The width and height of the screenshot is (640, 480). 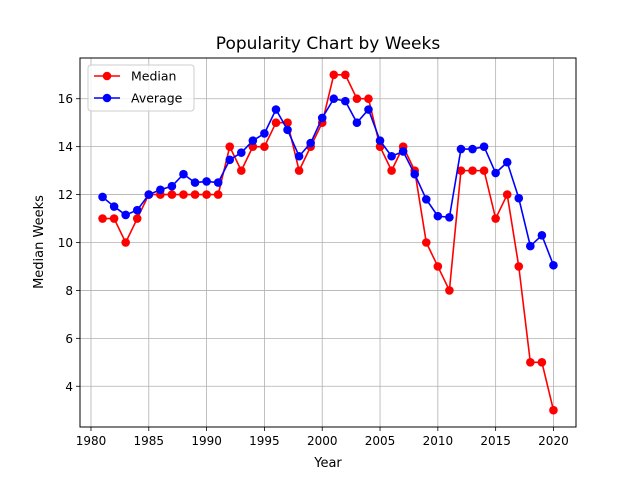 I want to click on x-tick-label: 2010, so click(x=438, y=441).